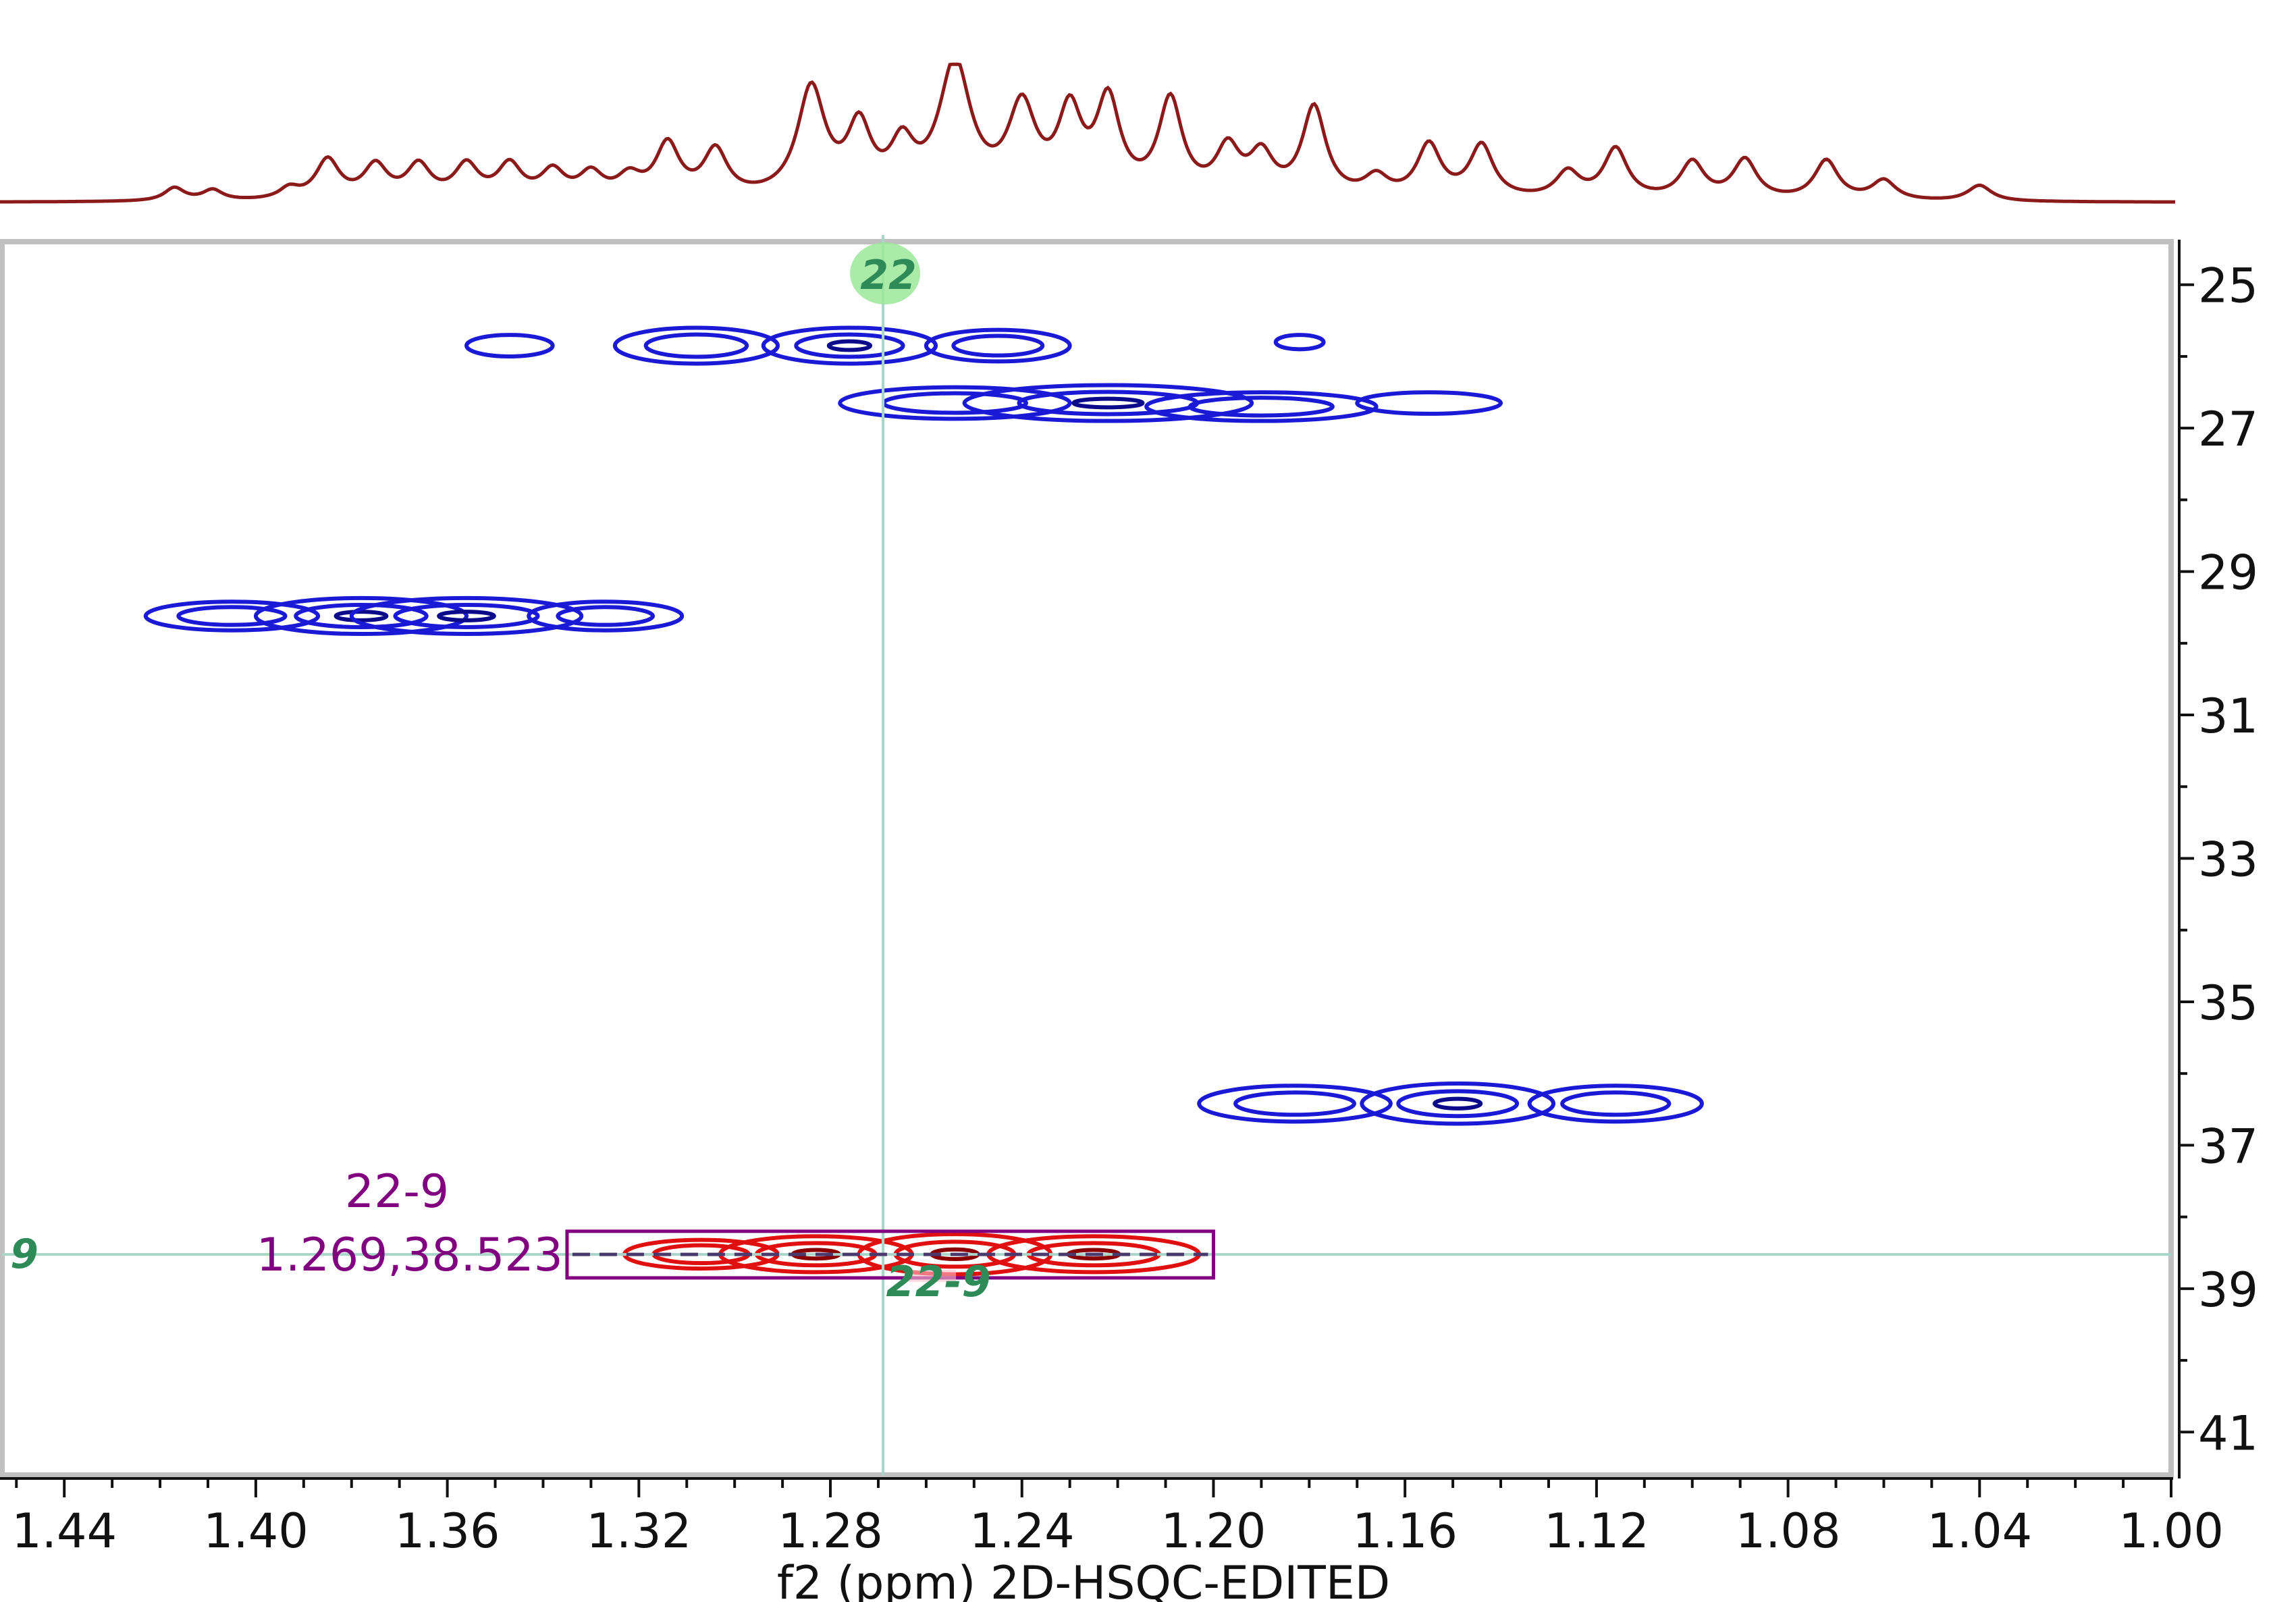 The height and width of the screenshot is (1602, 2296). I want to click on x-tick-label: 1.20, so click(1213, 1531).